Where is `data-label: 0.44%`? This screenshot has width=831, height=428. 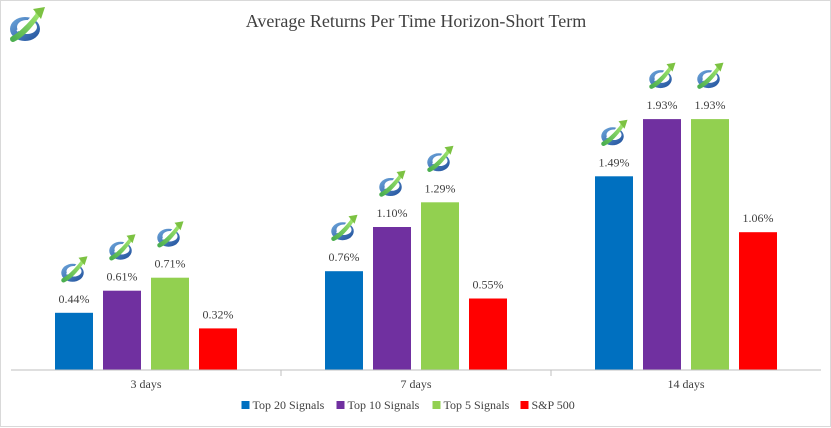
data-label: 0.44% is located at coordinates (74, 299).